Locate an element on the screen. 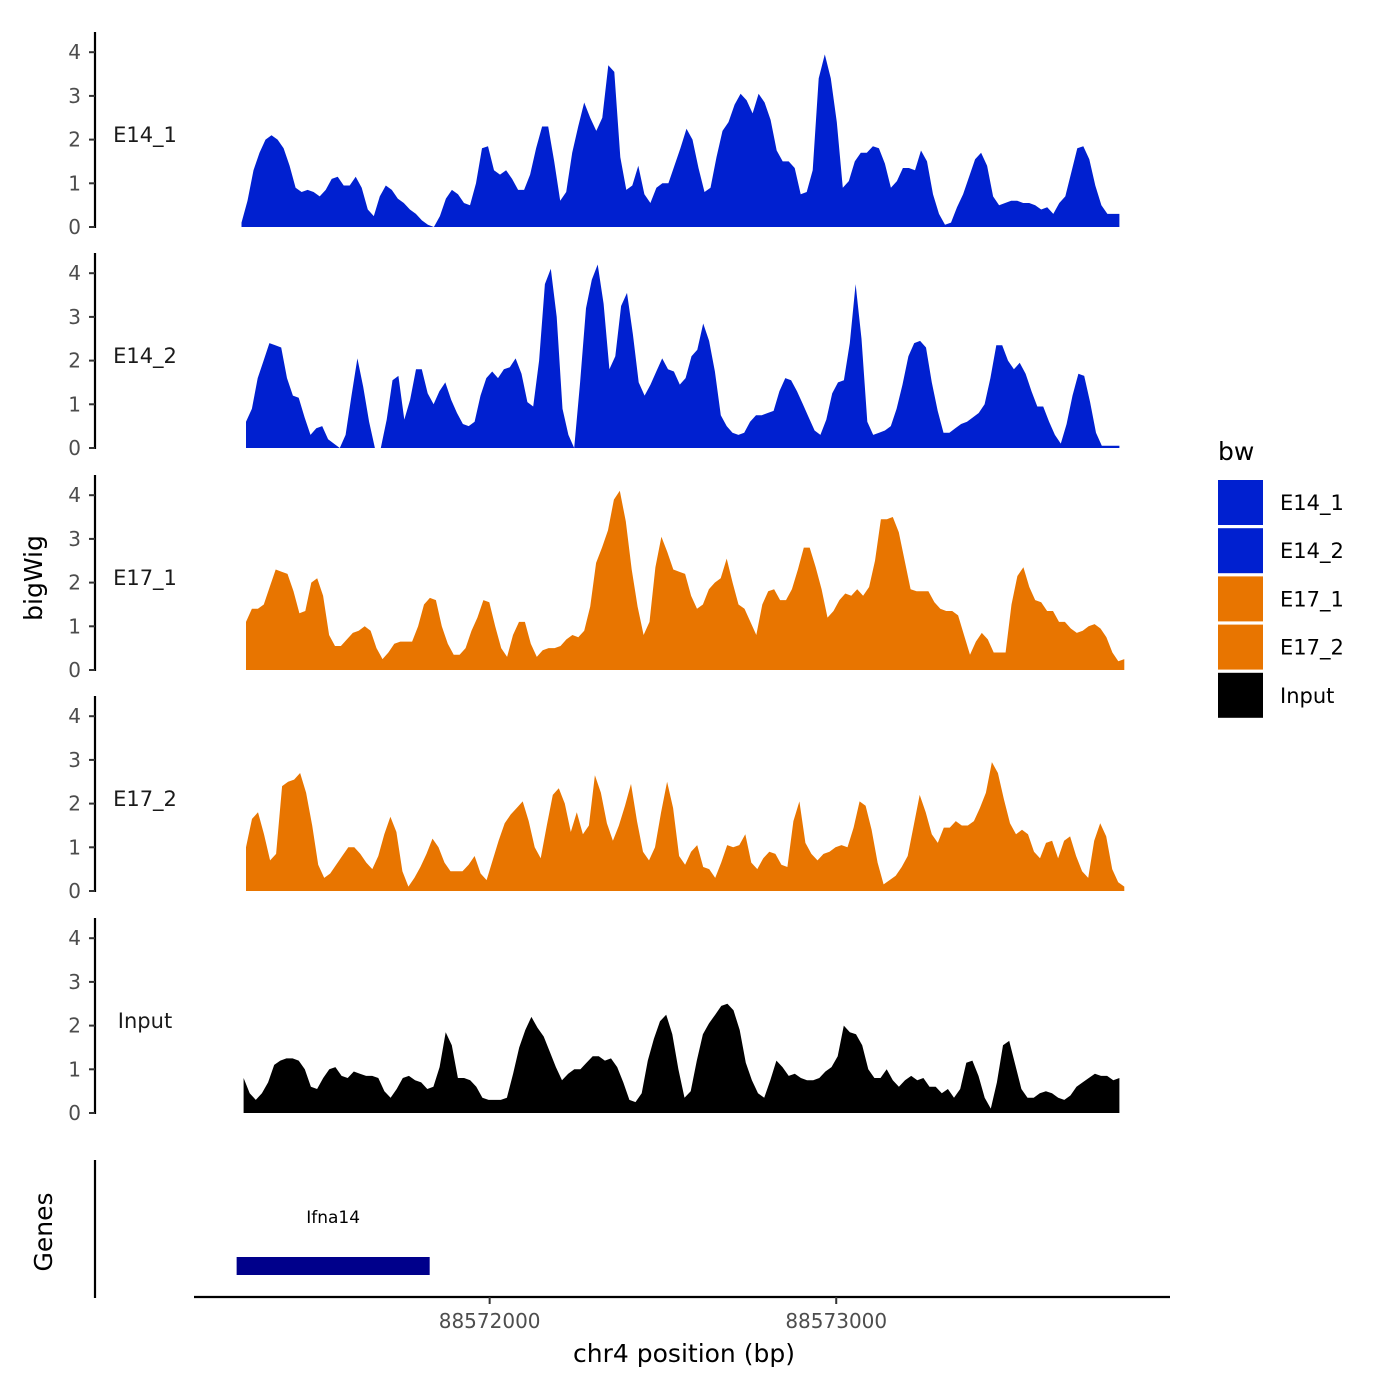 The image size is (1400, 1400). legend-swatch-input is located at coordinates (1240, 695).